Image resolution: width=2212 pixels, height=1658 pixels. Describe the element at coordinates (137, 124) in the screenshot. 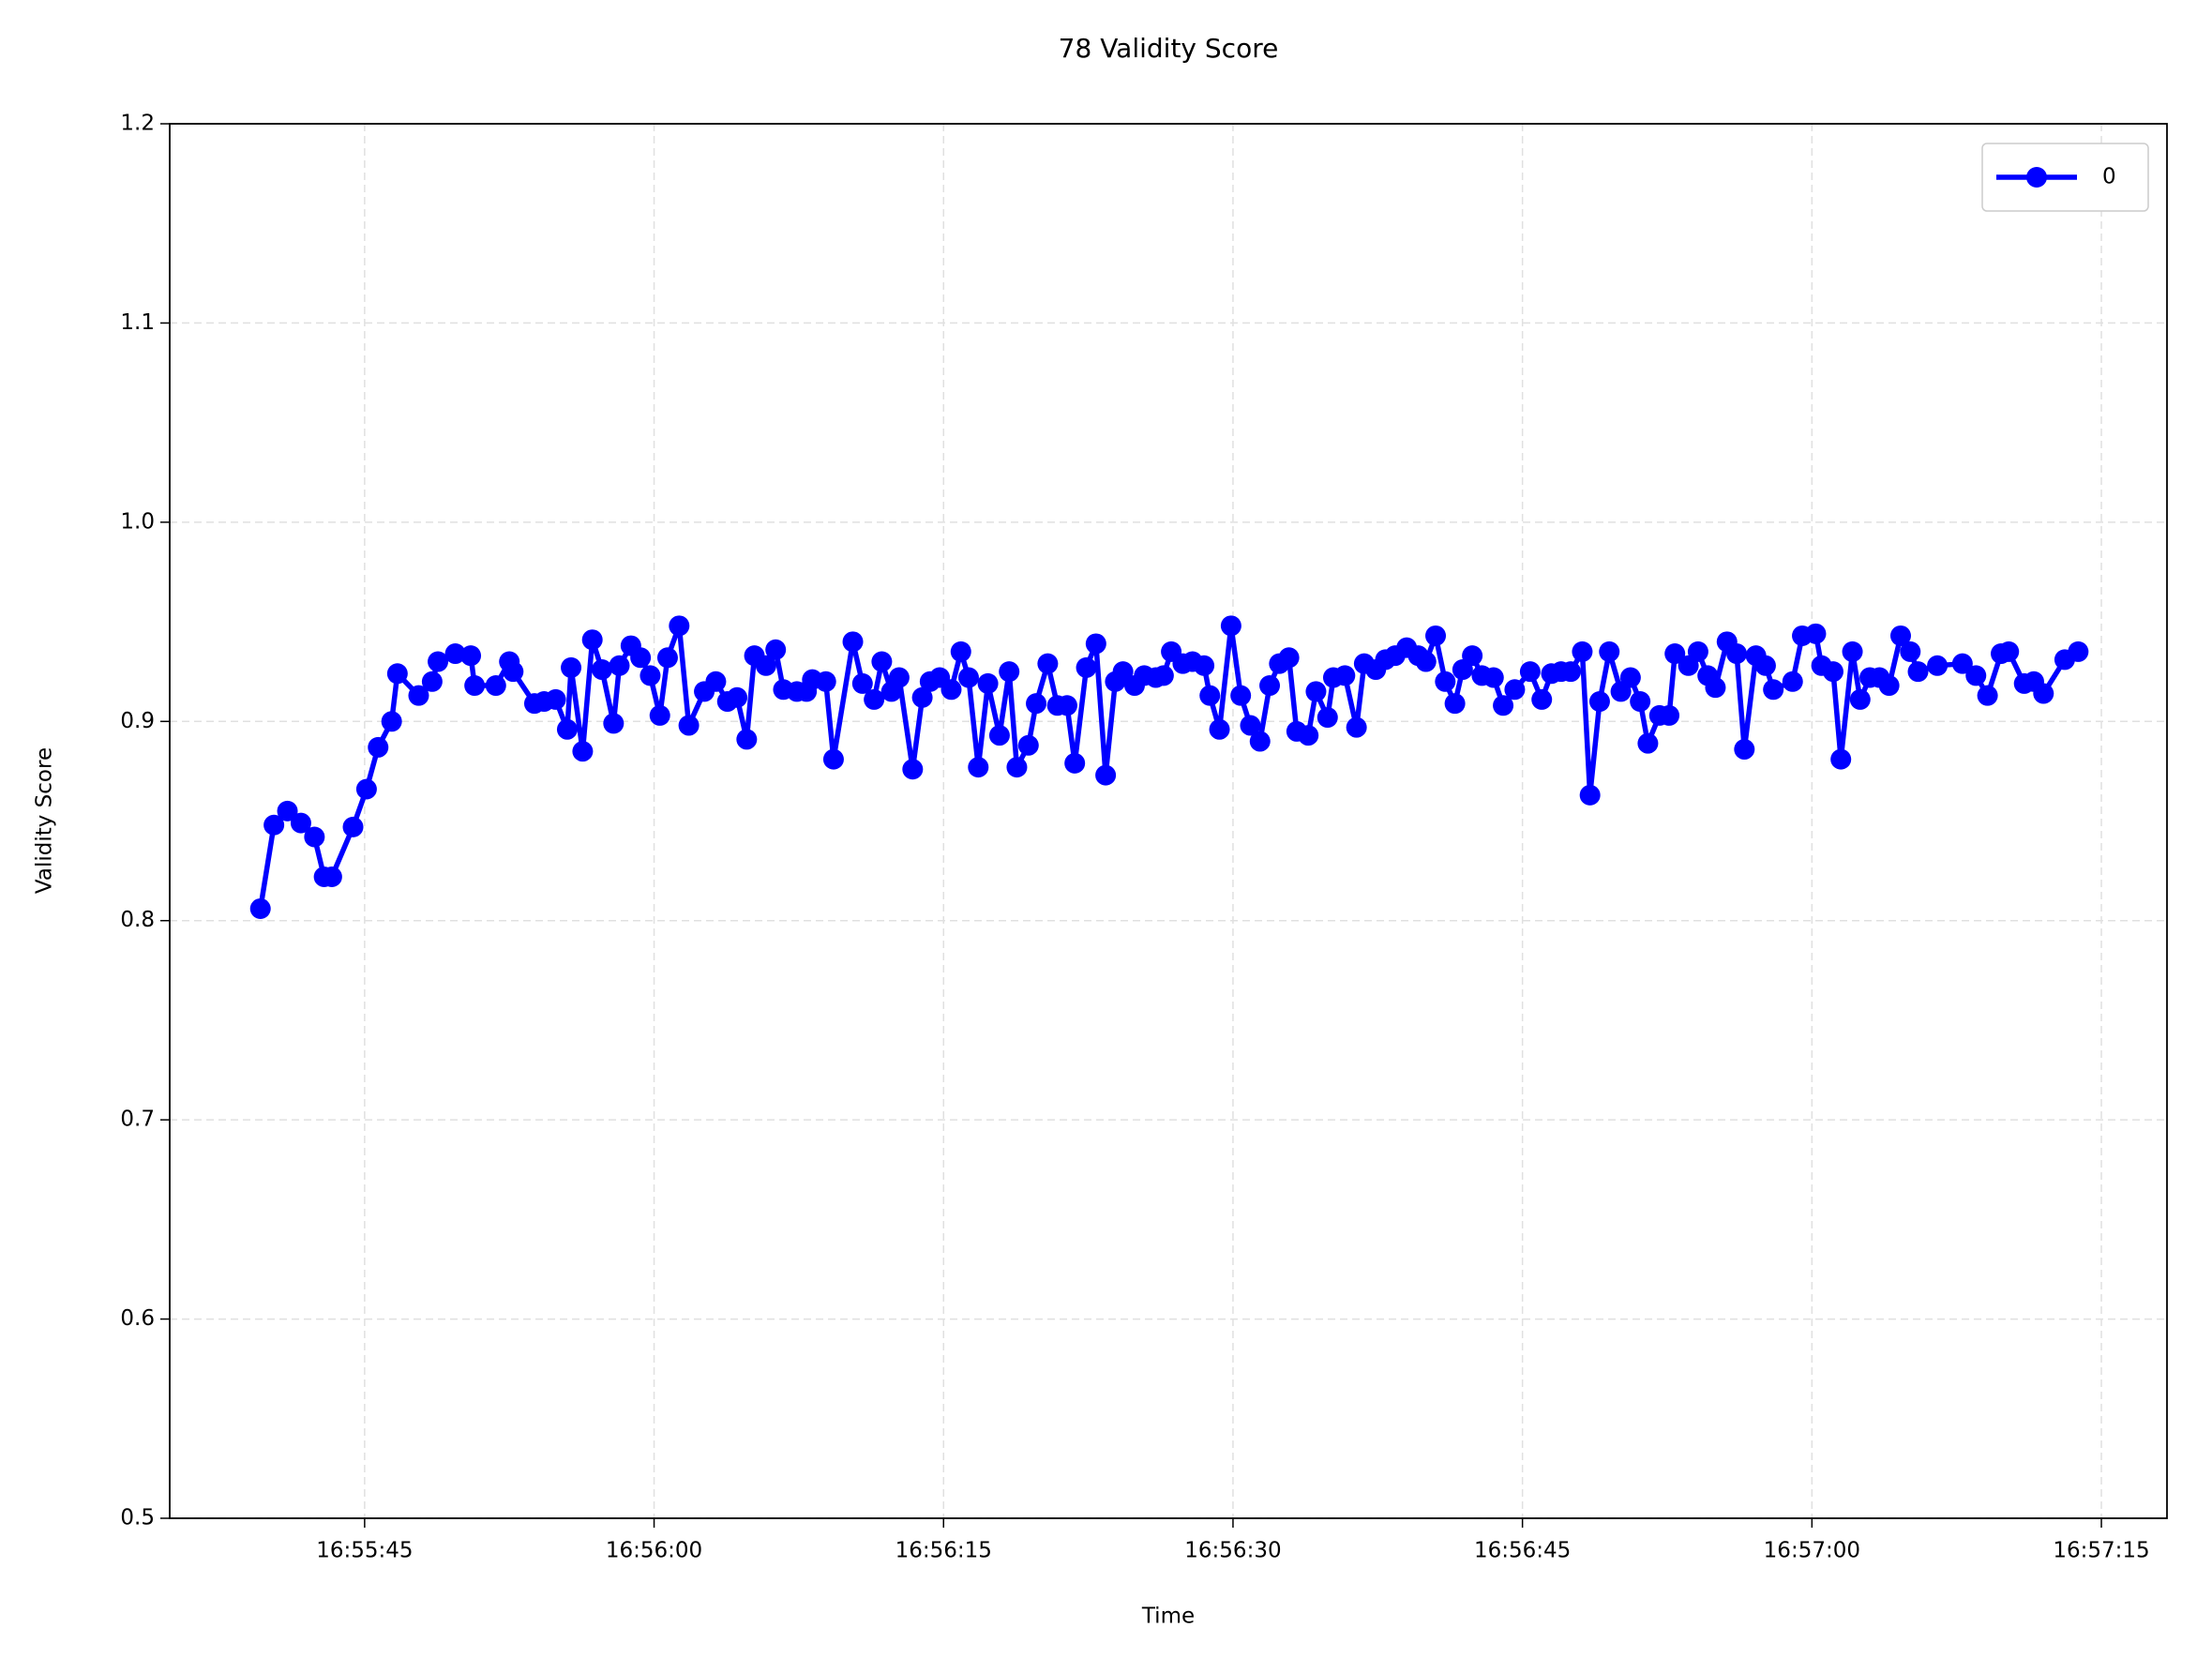

I see `y-tick-label: 1.2` at that location.